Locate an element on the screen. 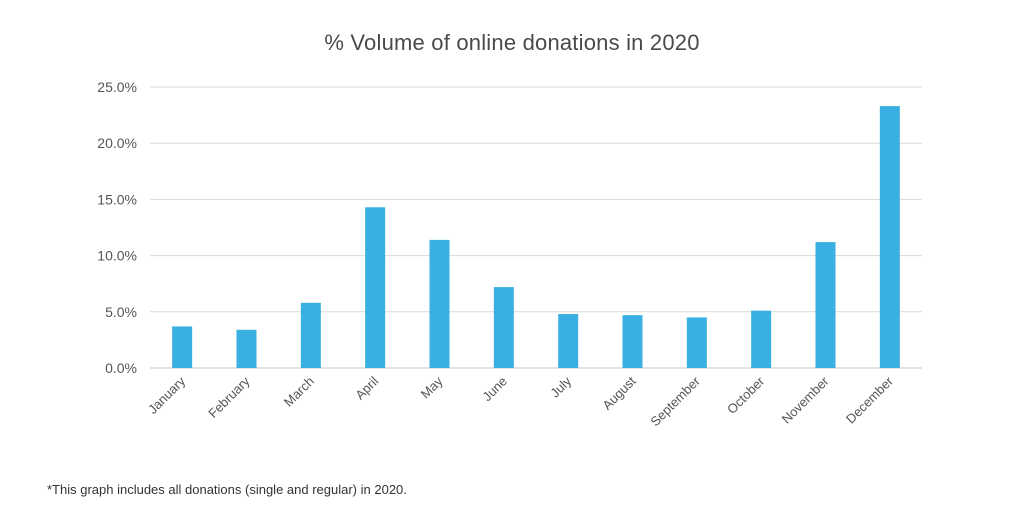 The image size is (1024, 529). x-tick-label: August is located at coordinates (618, 392).